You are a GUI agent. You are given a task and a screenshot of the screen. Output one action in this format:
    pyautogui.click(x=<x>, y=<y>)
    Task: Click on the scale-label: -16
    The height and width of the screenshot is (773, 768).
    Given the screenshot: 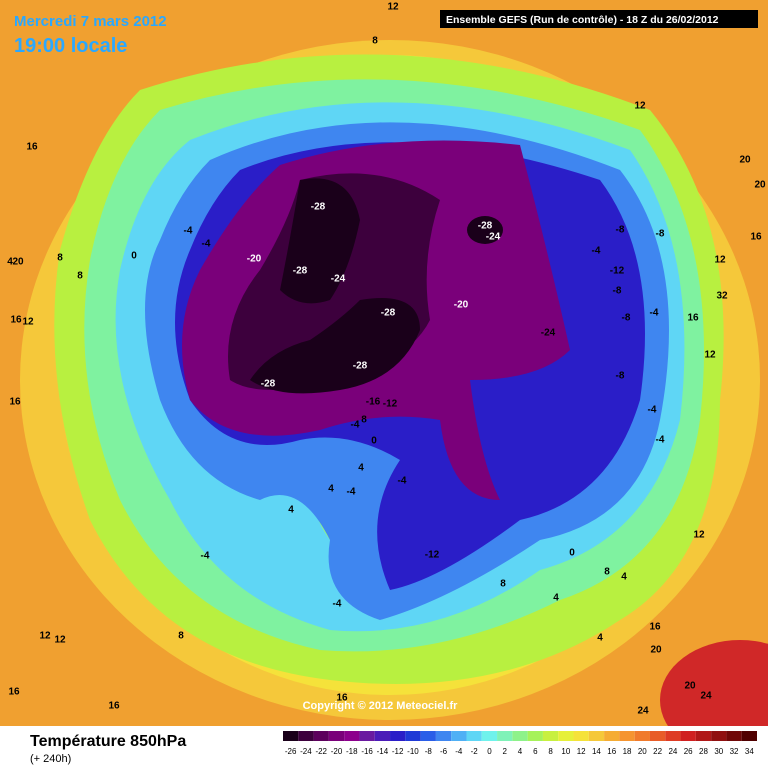 What is the action you would take?
    pyautogui.click(x=367, y=751)
    